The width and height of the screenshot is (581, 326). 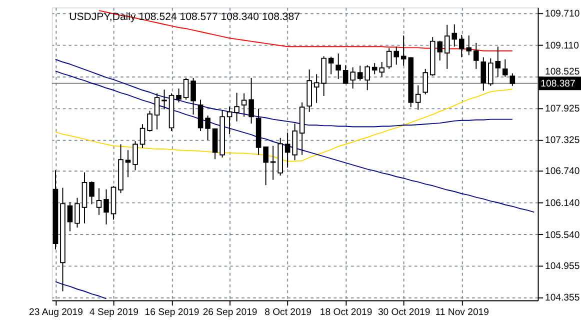 What do you see at coordinates (562, 108) in the screenshot?
I see `y-tick-label: 107.925` at bounding box center [562, 108].